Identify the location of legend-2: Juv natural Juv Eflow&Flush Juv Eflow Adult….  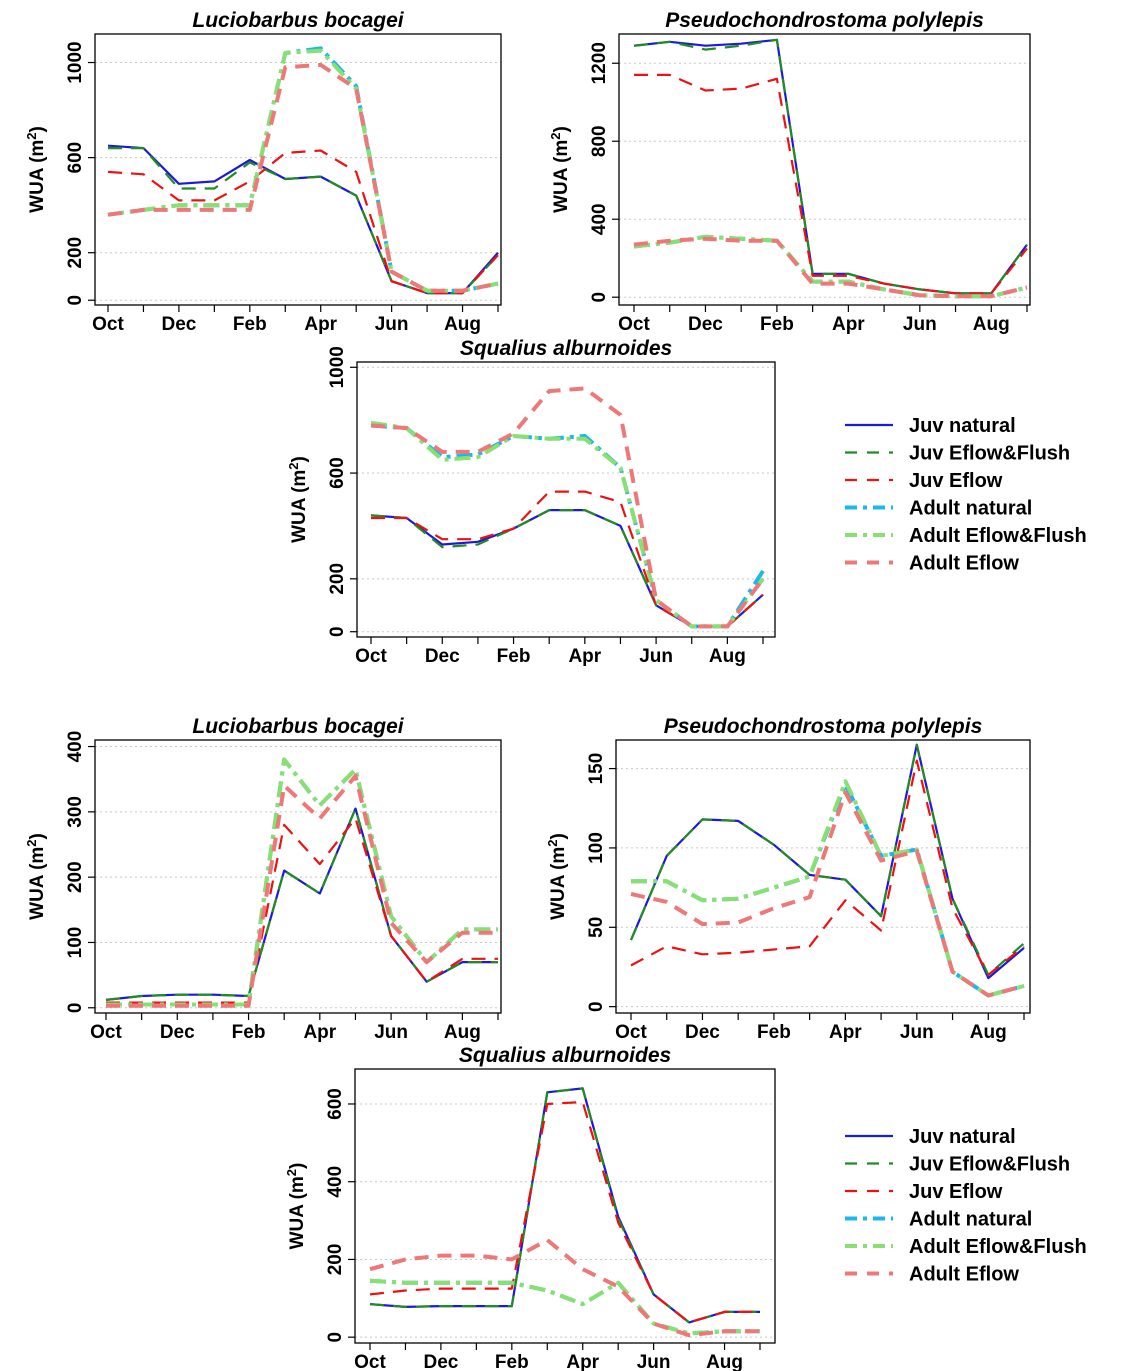
(966, 1206).